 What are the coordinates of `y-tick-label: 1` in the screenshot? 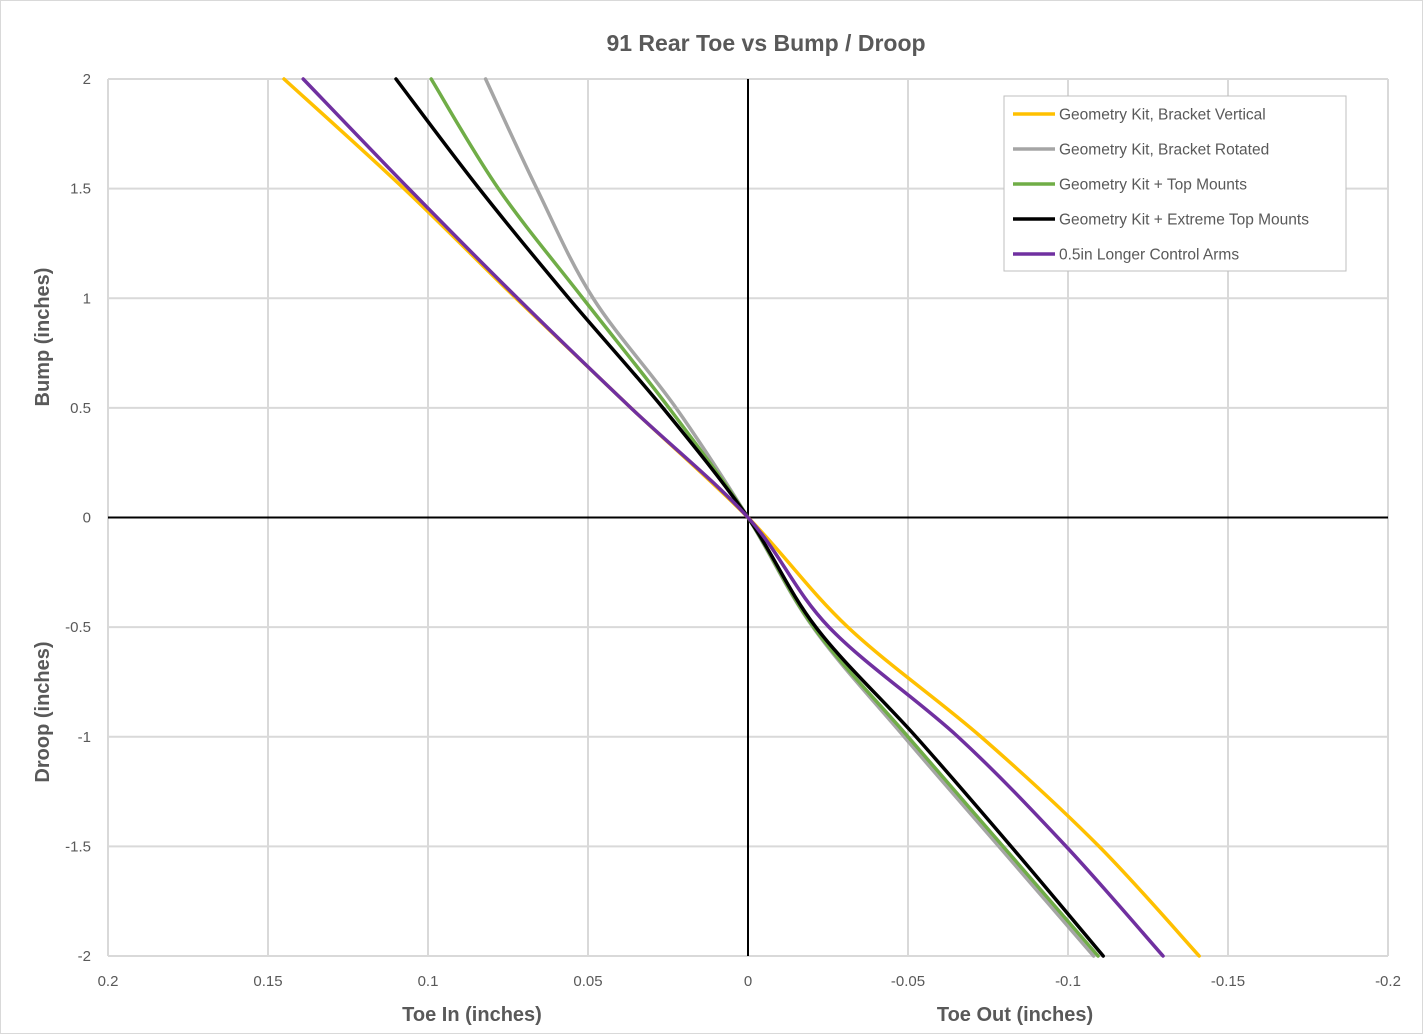 It's located at (87, 298).